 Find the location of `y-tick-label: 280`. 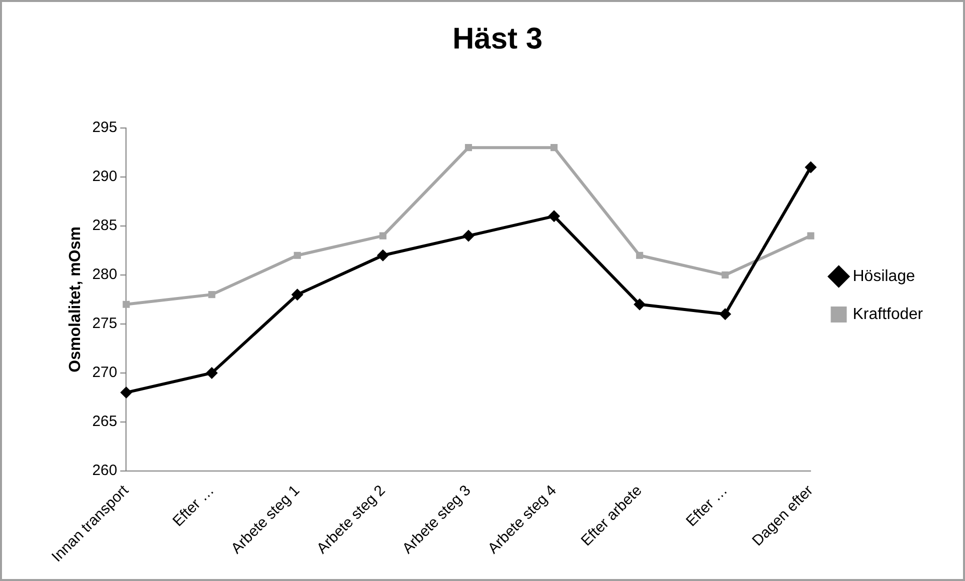

y-tick-label: 280 is located at coordinates (105, 275).